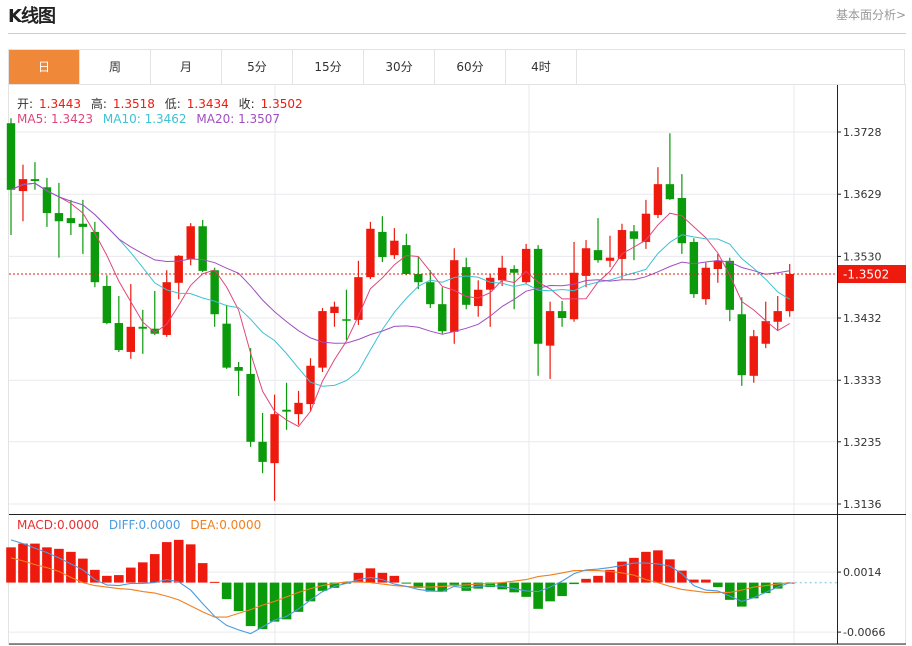 The width and height of the screenshot is (912, 646). What do you see at coordinates (55, 119) in the screenshot?
I see `ma5-value: MA5: 1.3423` at bounding box center [55, 119].